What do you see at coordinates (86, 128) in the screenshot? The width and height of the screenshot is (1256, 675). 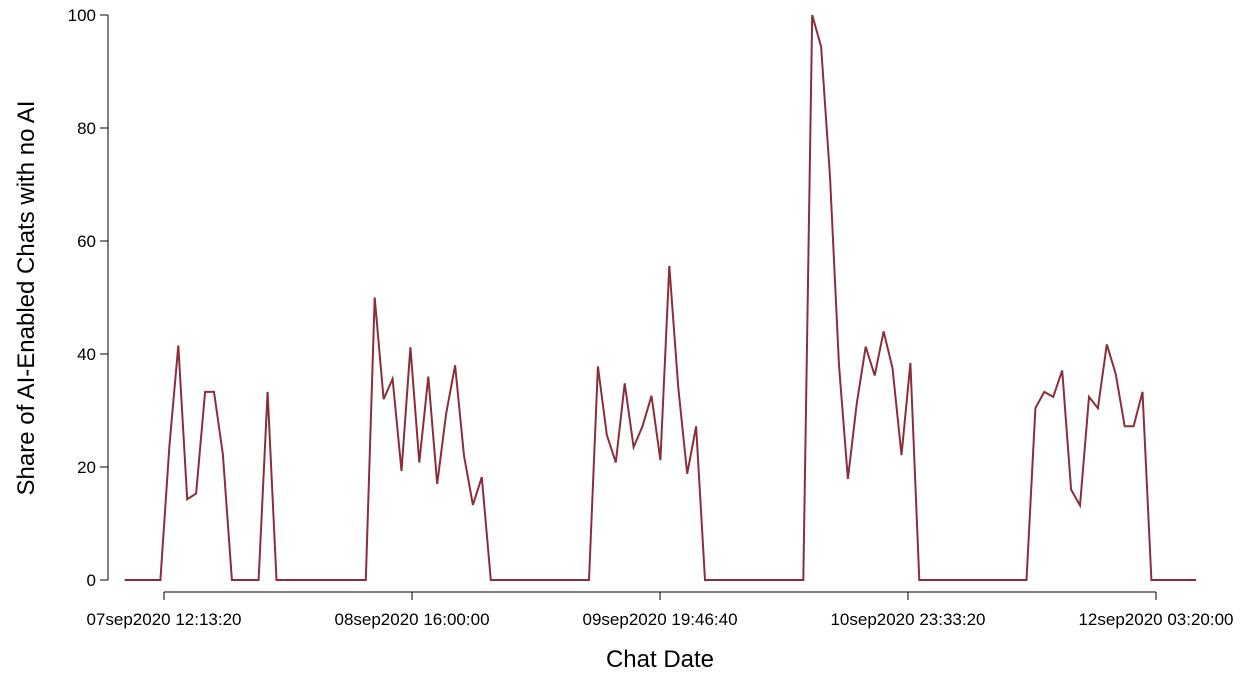 I see `y-tick-label: 80` at bounding box center [86, 128].